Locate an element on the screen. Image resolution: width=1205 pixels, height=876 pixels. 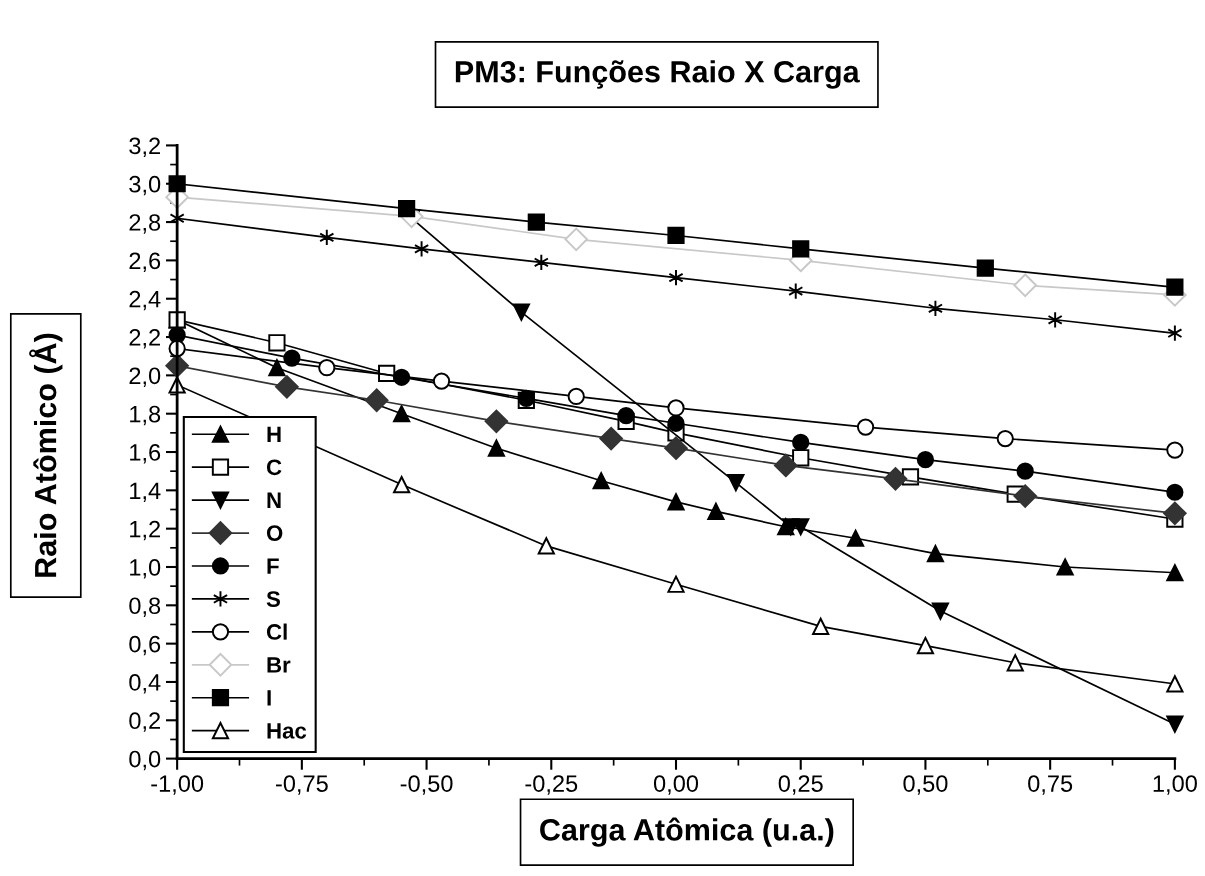
x-tick-label: 1,00 is located at coordinates (1175, 785).